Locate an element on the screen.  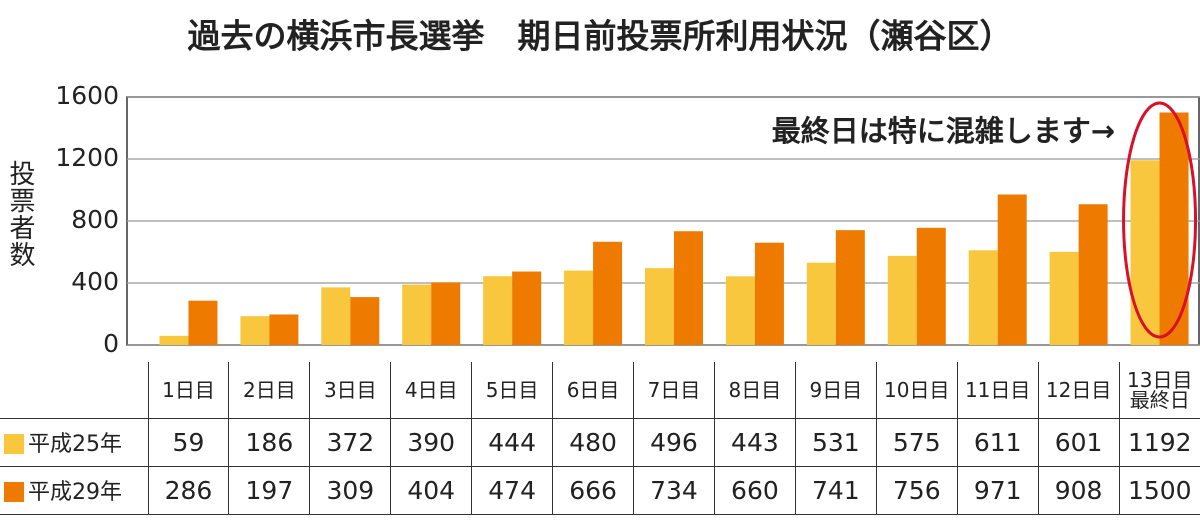
value-cell: 480 is located at coordinates (593, 442).